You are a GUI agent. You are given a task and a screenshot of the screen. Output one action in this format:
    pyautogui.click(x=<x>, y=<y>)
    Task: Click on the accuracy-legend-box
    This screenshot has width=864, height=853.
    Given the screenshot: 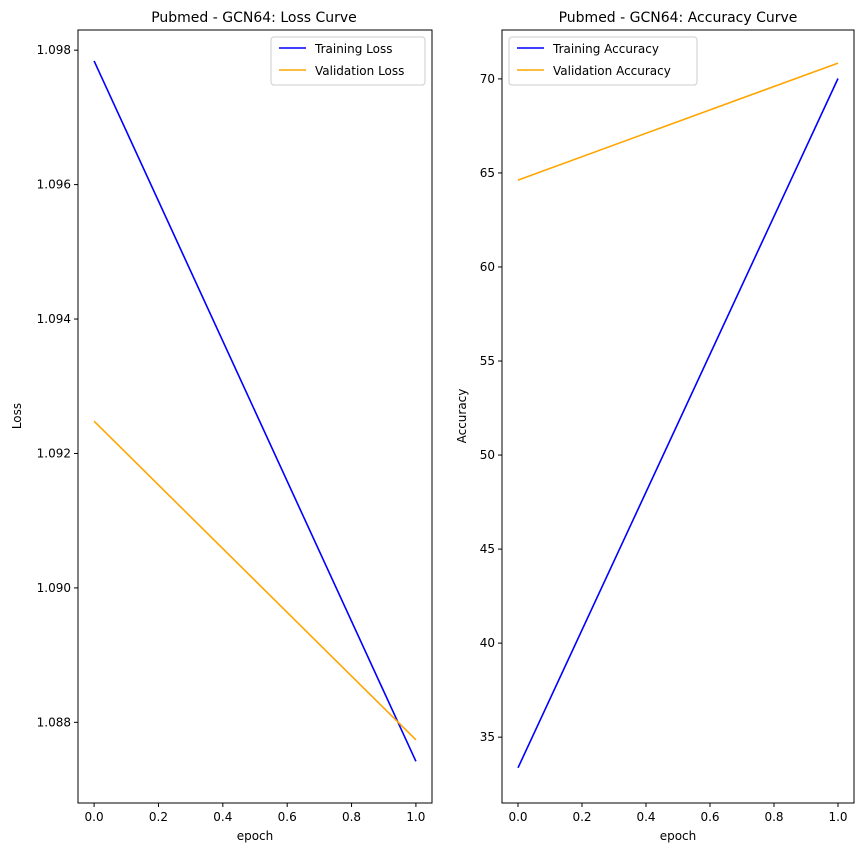 What is the action you would take?
    pyautogui.click(x=603, y=61)
    